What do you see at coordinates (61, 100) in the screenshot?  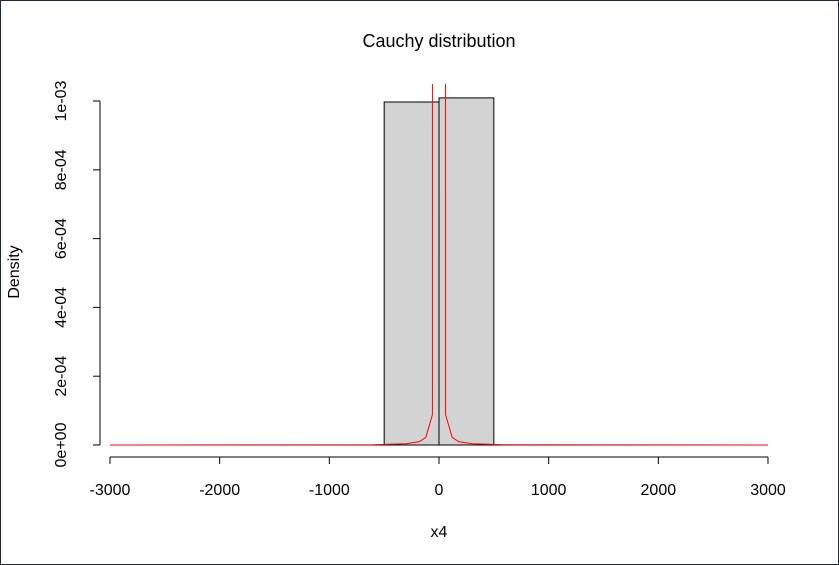 I see `y-tick-label: 1e-03` at bounding box center [61, 100].